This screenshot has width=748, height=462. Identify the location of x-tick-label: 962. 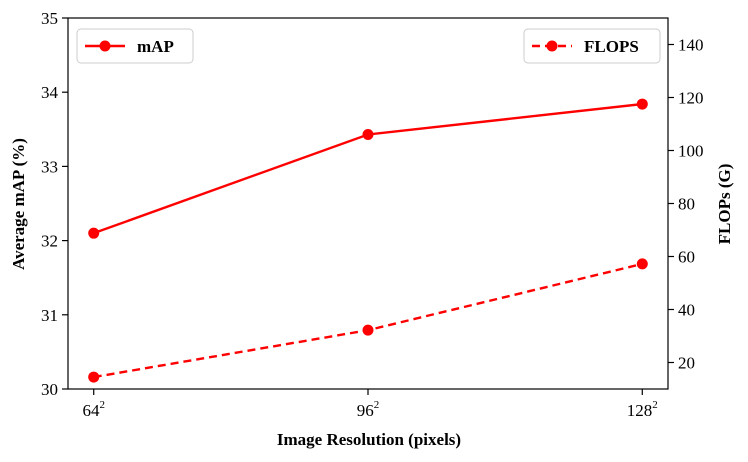
(368, 409).